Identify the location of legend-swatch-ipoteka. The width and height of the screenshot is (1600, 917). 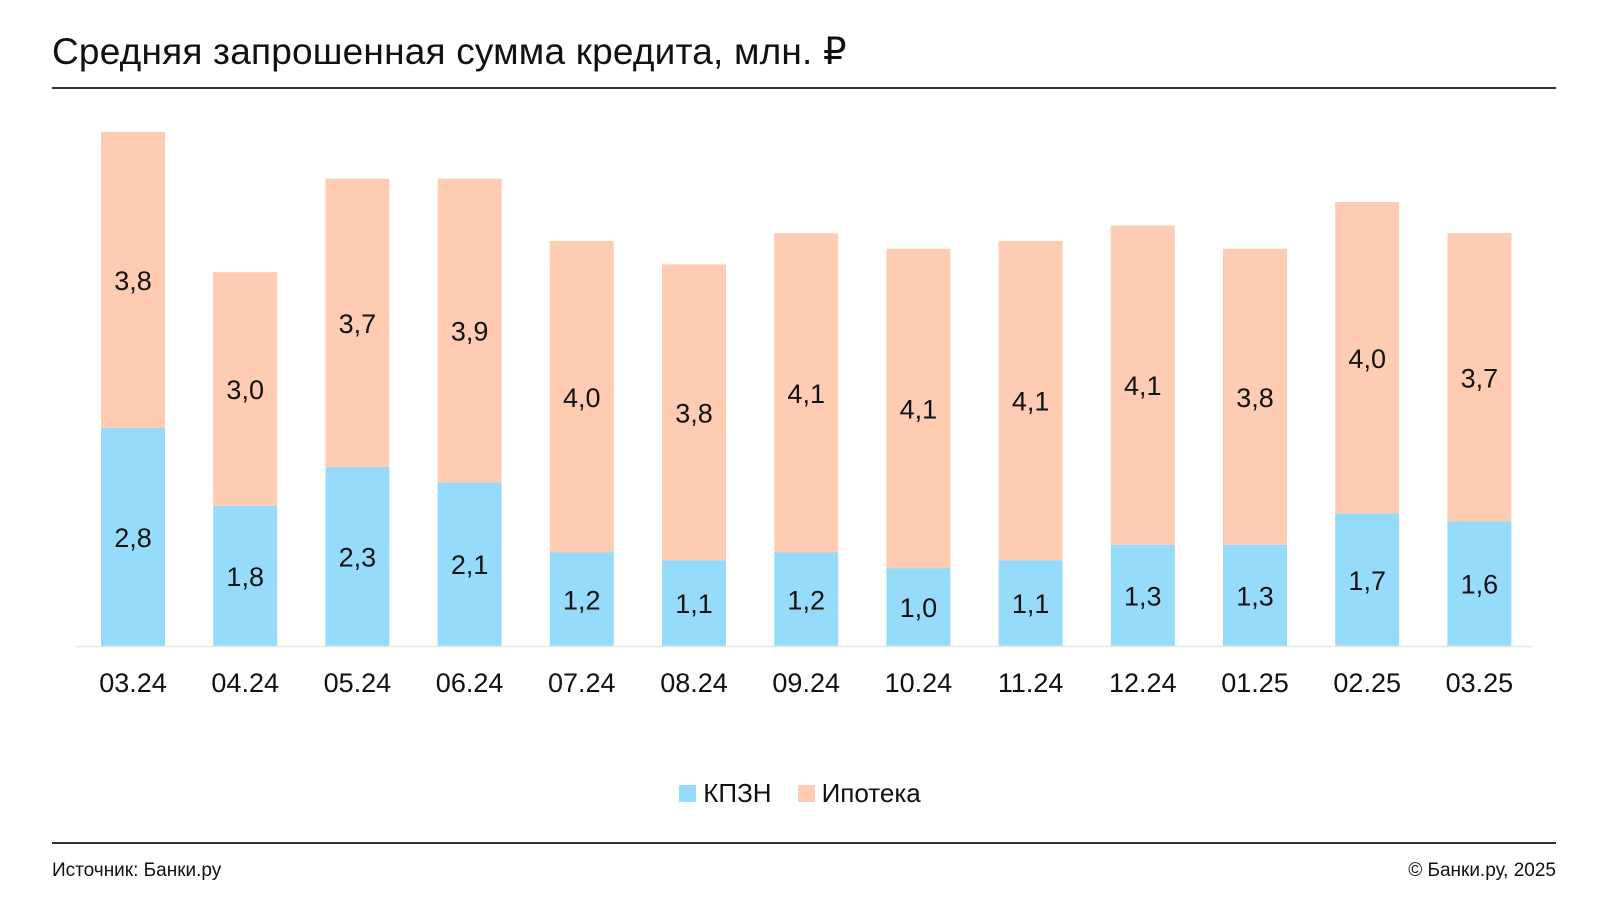
(806, 793).